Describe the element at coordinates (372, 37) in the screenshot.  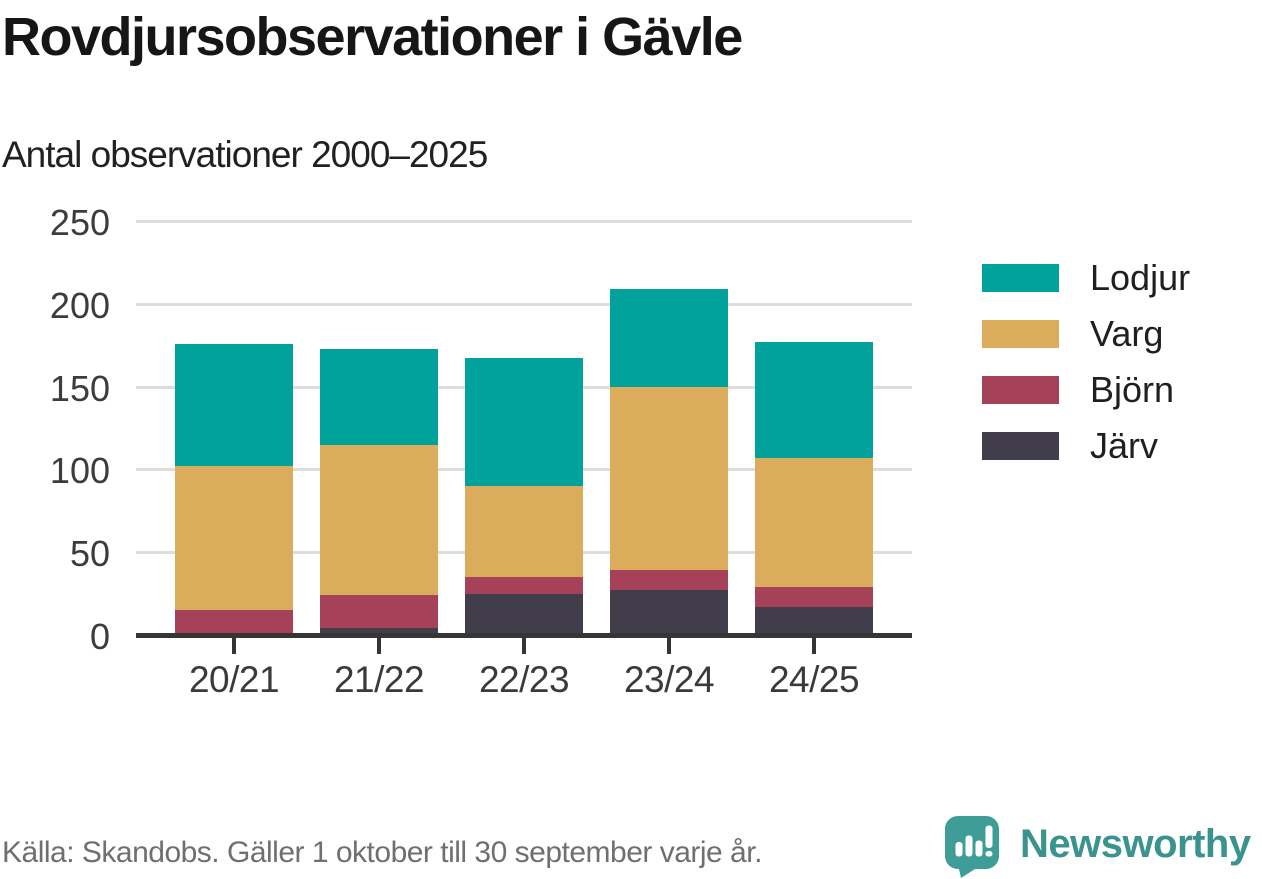
I see `page-title: Rovdjursobservationer i Gävle` at that location.